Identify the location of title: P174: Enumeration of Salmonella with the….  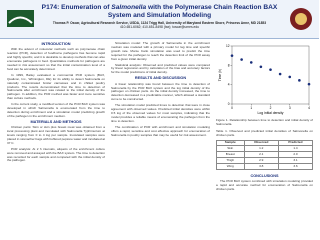
(159, 11).